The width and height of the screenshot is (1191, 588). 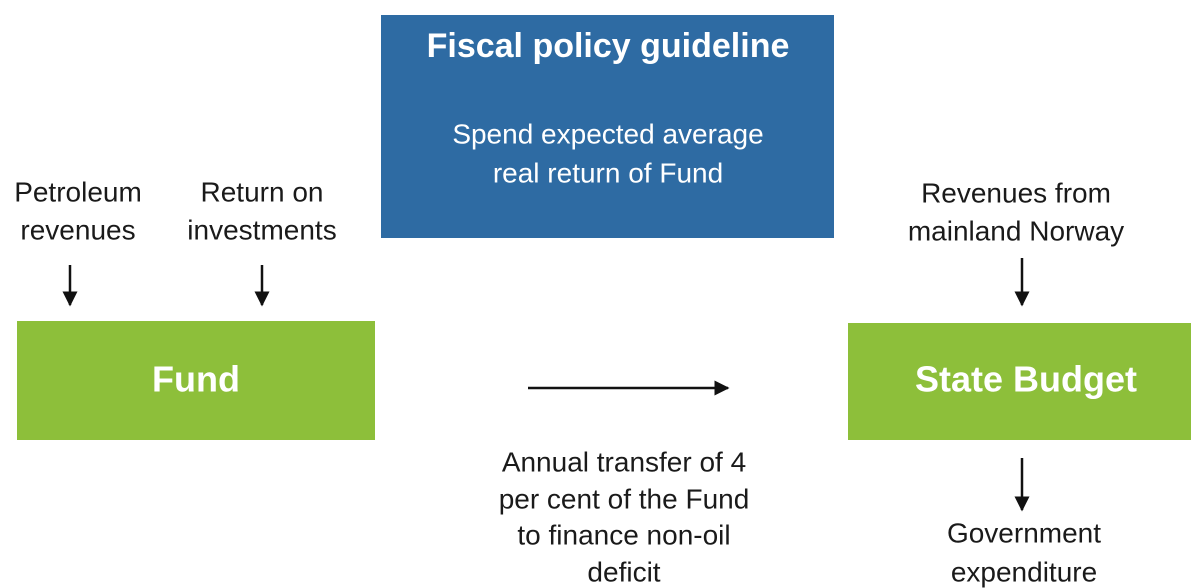 I want to click on transfer-text: Annual transfer of 4, so click(x=624, y=461).